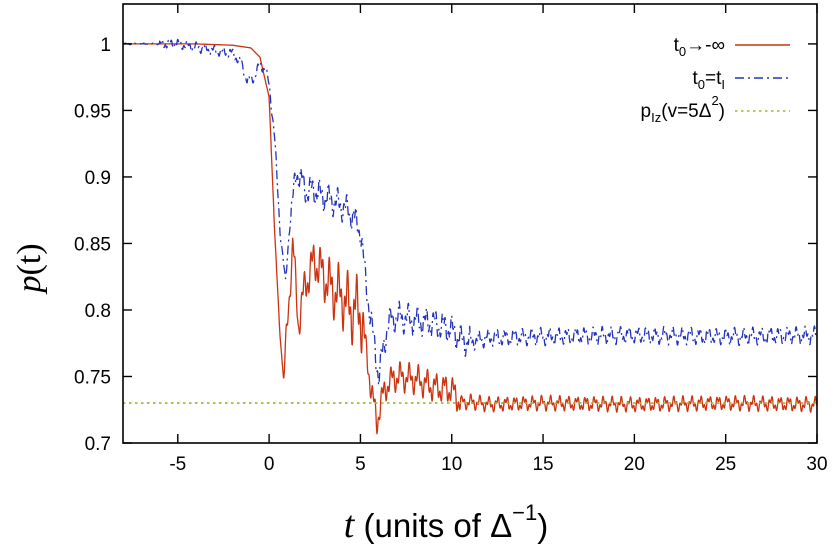 The image size is (832, 552). What do you see at coordinates (98, 444) in the screenshot?
I see `y-tick-label: 0.7` at bounding box center [98, 444].